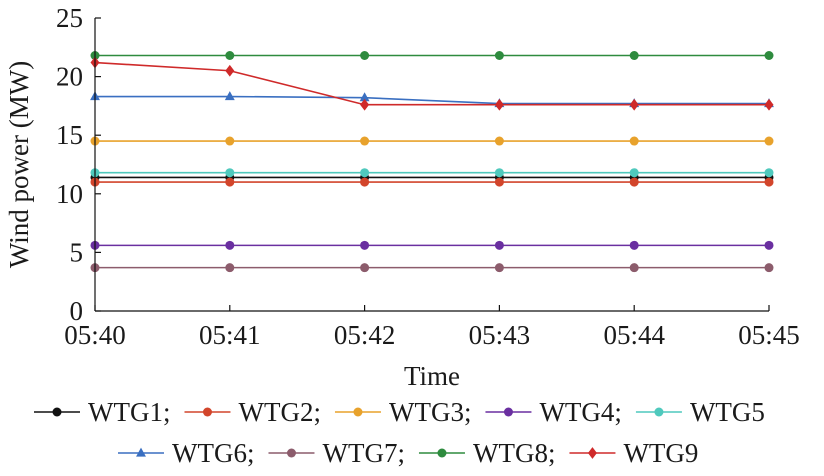 The image size is (824, 476). I want to click on series-wtg4, so click(432, 245).